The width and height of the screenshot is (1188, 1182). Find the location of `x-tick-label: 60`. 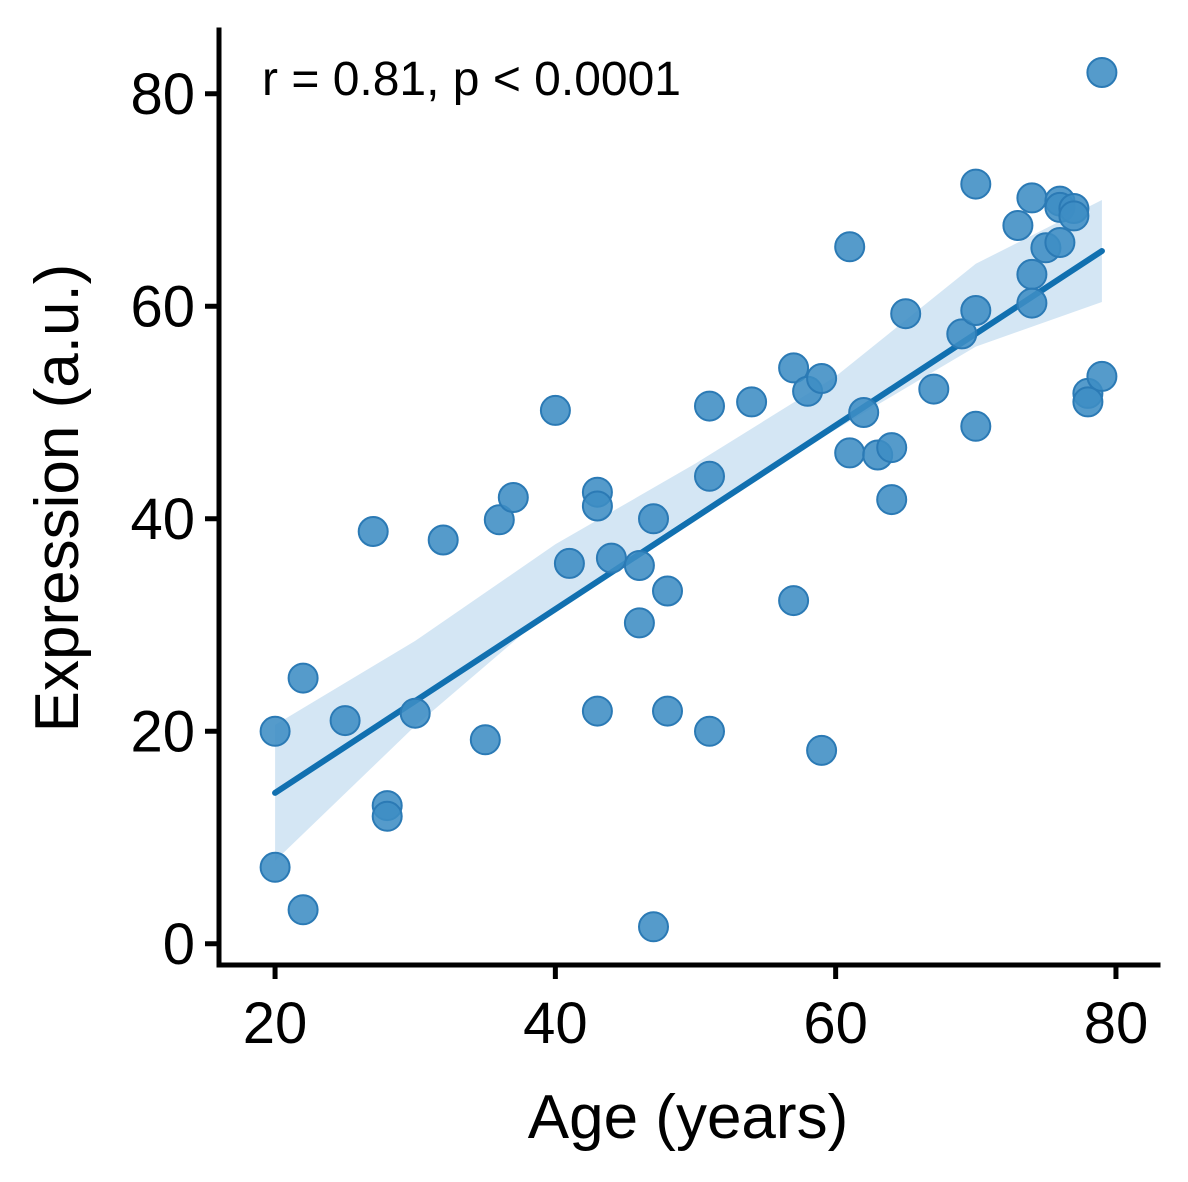

x-tick-label: 60 is located at coordinates (835, 1023).